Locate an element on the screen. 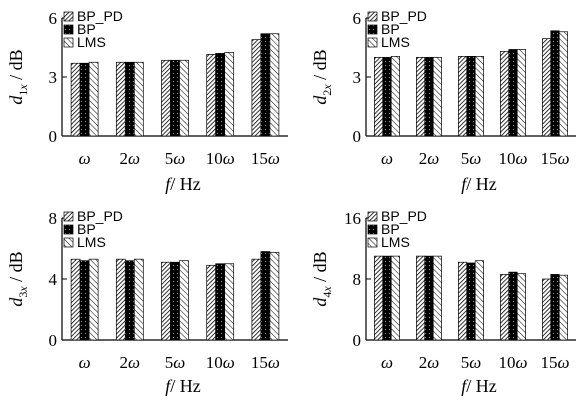 This screenshot has height=402, width=579. y-axis-label: d3x / dB is located at coordinates (18, 278).